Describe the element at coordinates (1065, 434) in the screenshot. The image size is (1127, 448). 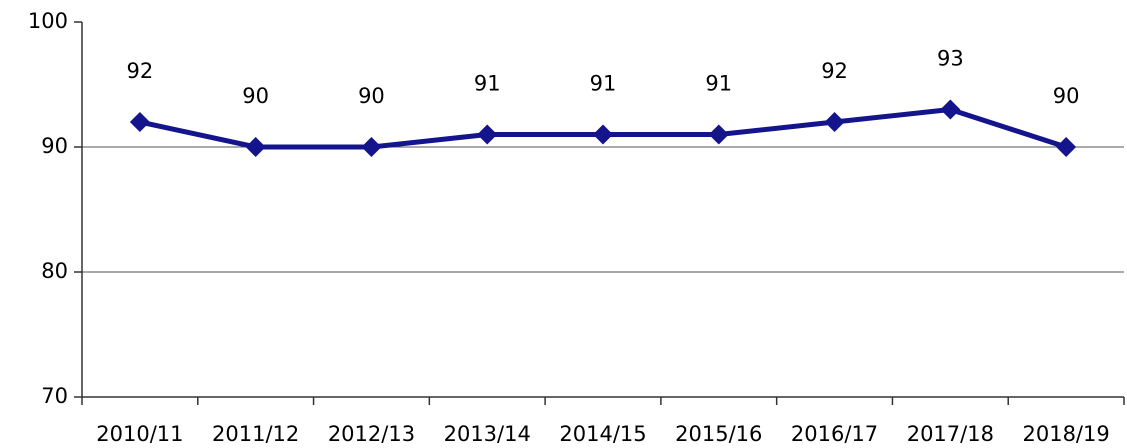
I see `x-tick-label: 2018/19` at that location.